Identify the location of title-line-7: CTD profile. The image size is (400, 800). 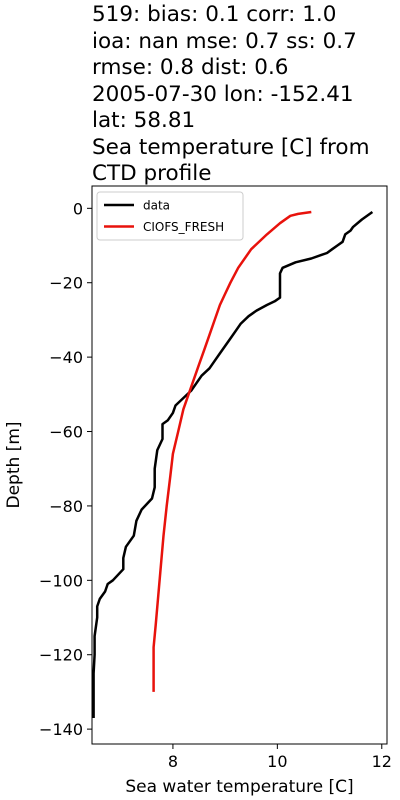
(152, 173).